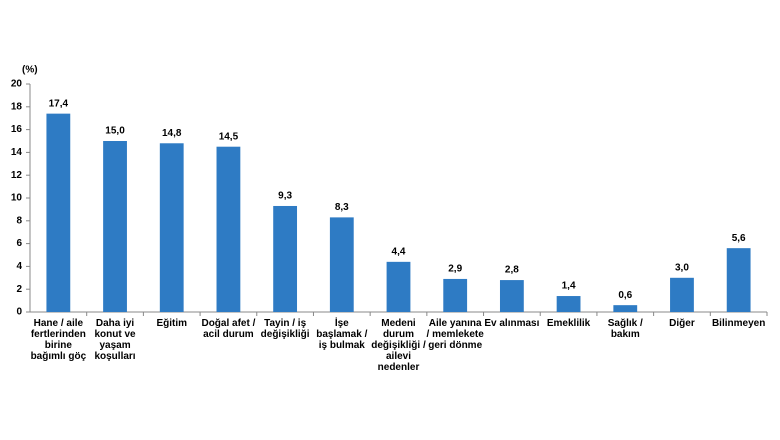 This screenshot has width=780, height=440. What do you see at coordinates (30, 70) in the screenshot?
I see `y-axis-label: (%)` at bounding box center [30, 70].